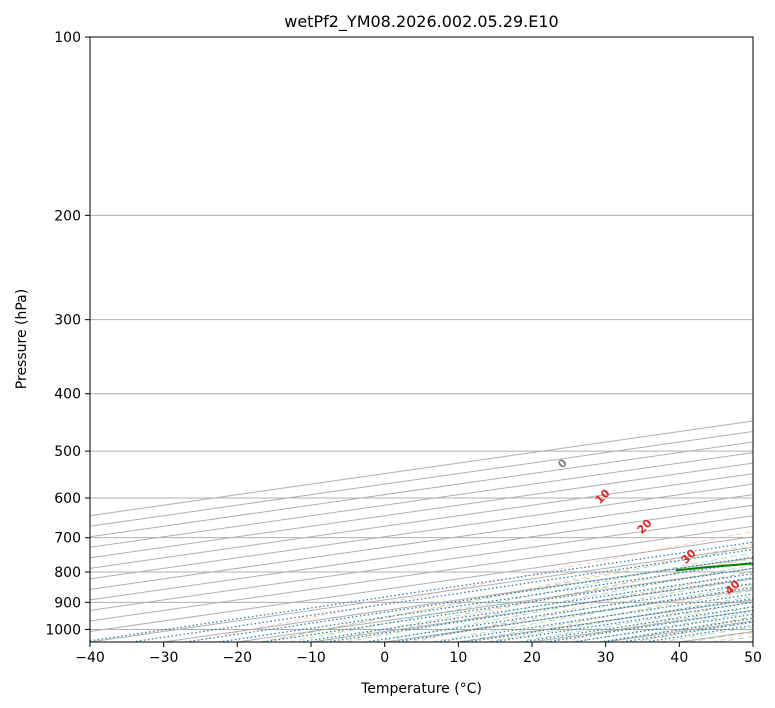 Image resolution: width=775 pixels, height=708 pixels. Describe the element at coordinates (532, 658) in the screenshot. I see `x-tick-label: 20` at that location.